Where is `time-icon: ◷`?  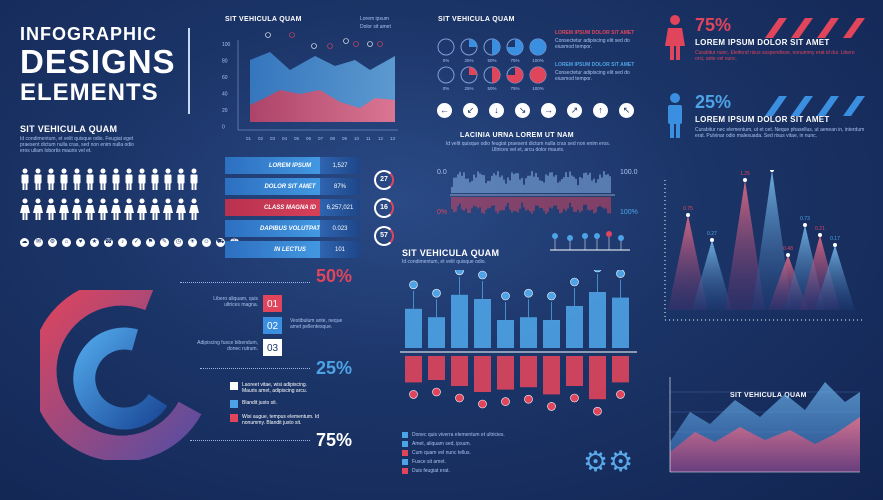 time-icon: ◷ is located at coordinates (178, 242).